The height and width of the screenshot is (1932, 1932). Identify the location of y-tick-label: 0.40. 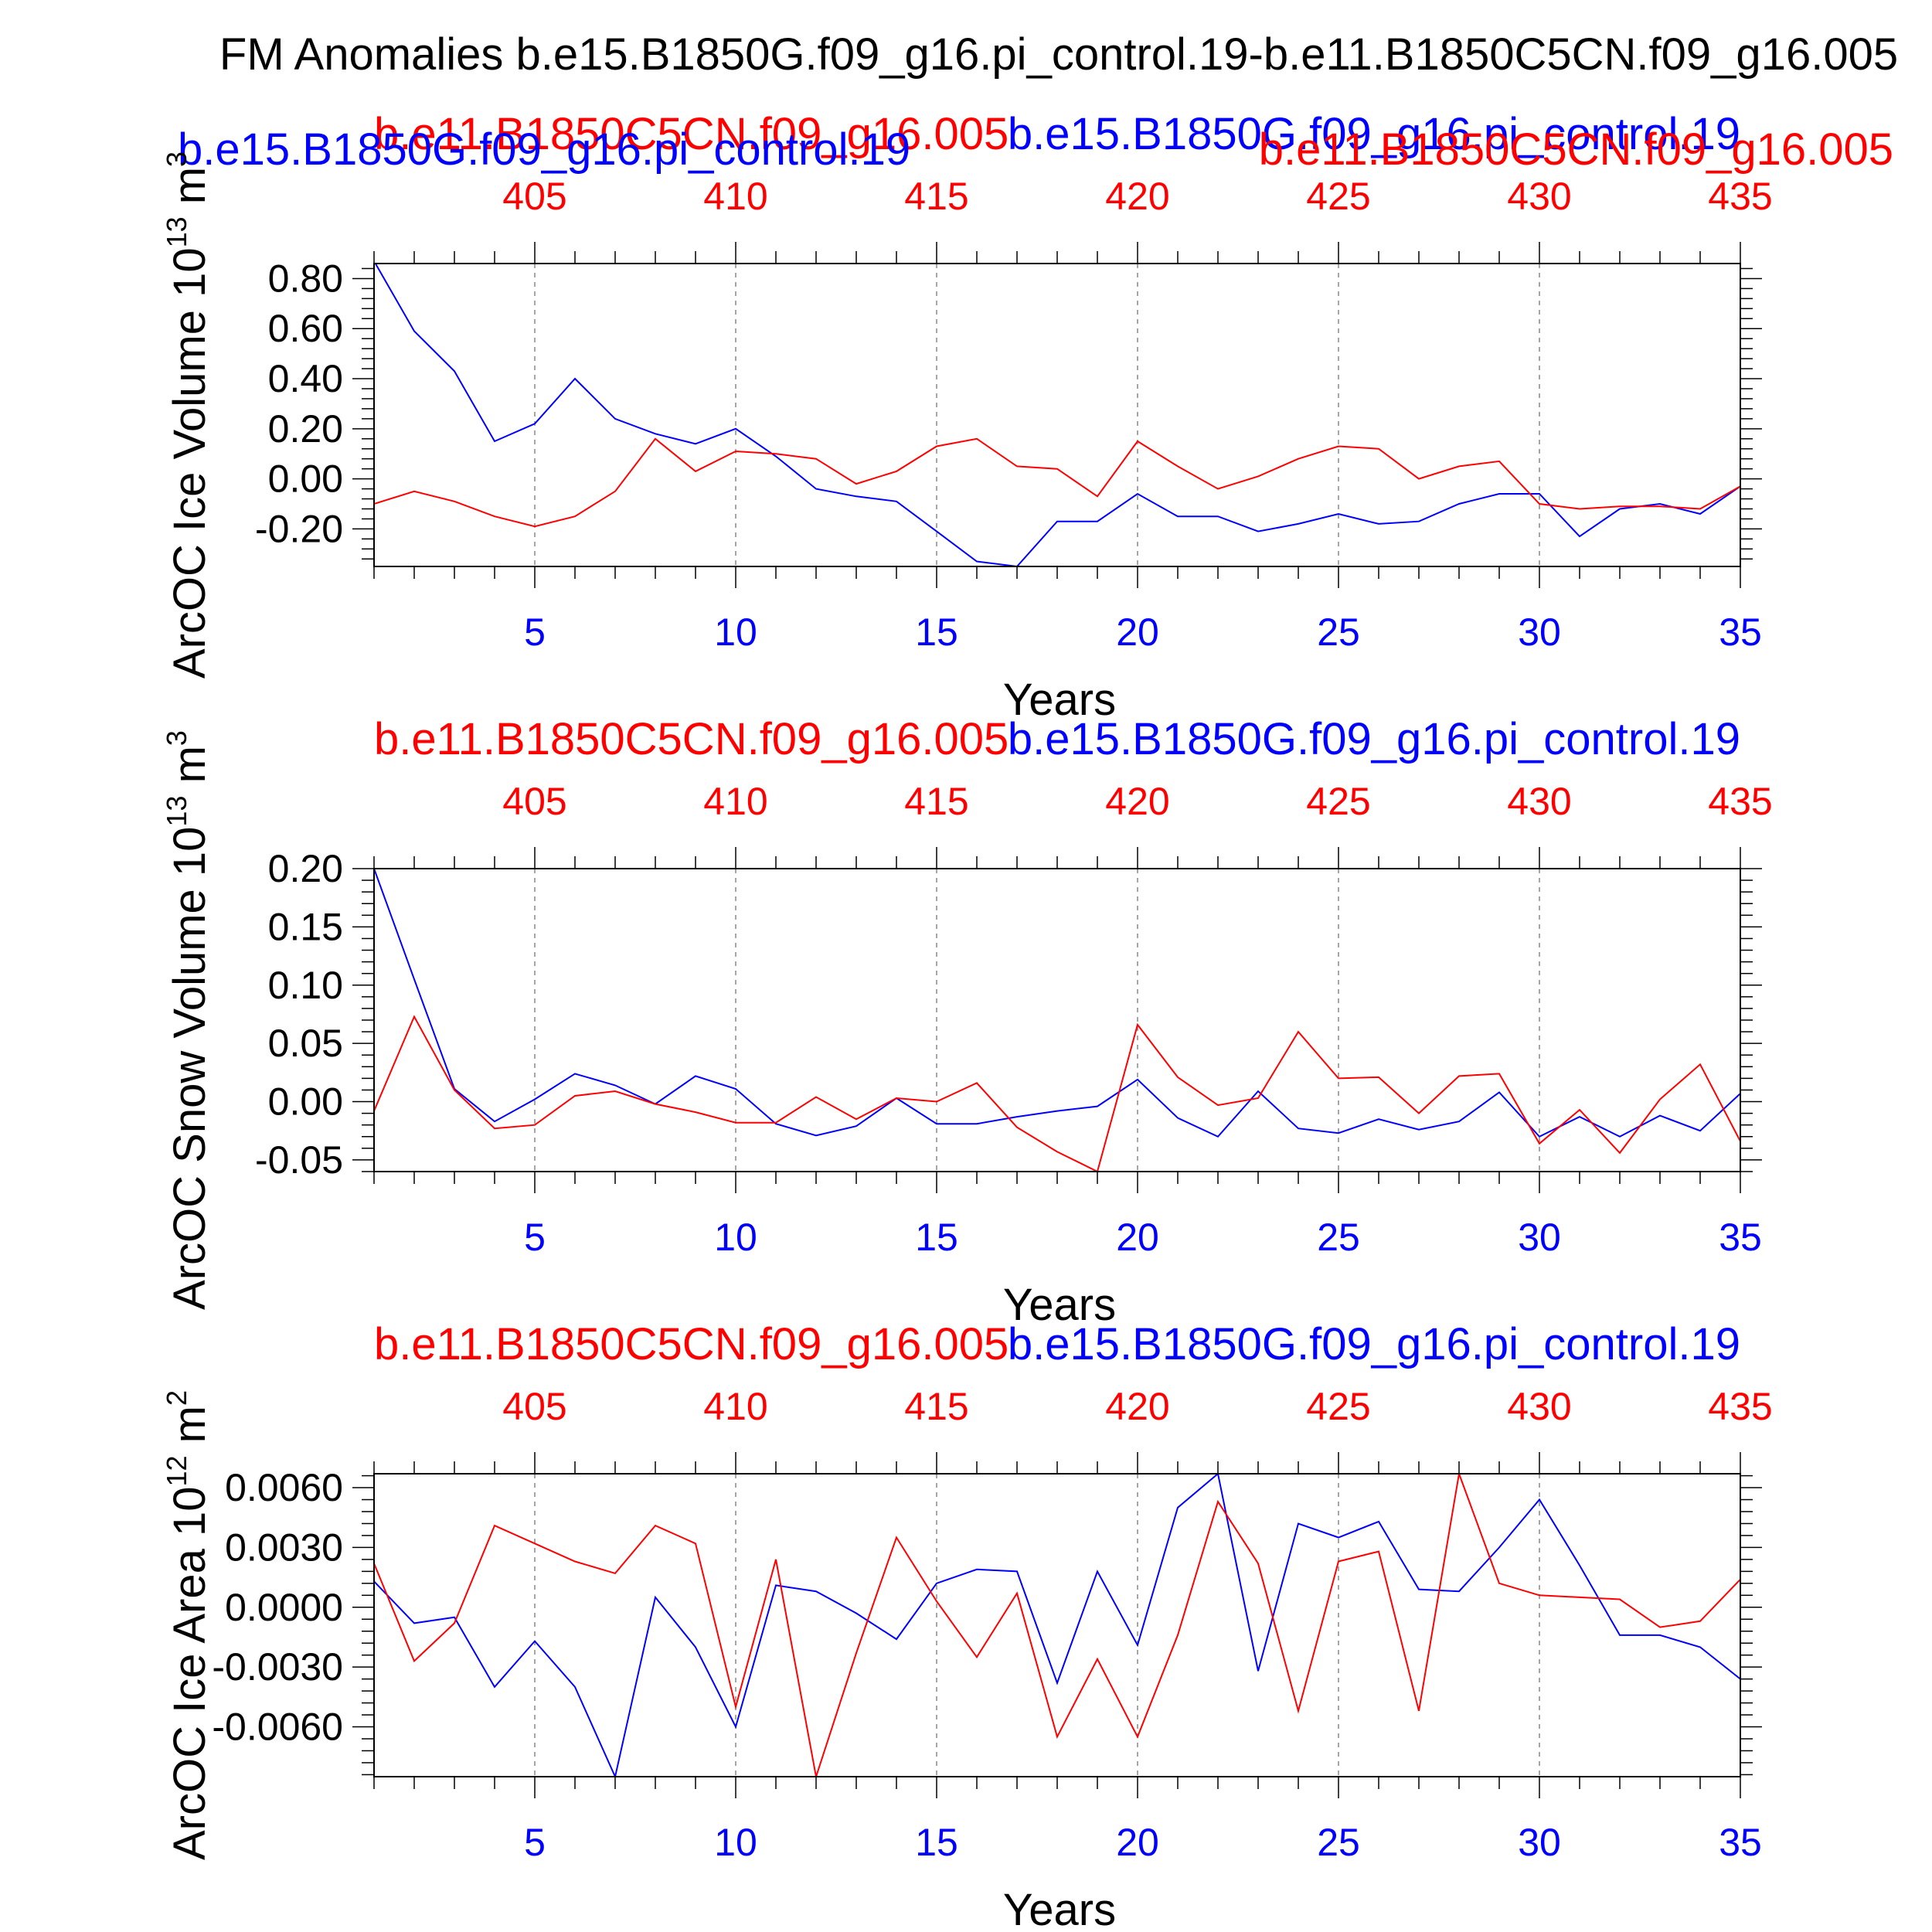
(305, 378).